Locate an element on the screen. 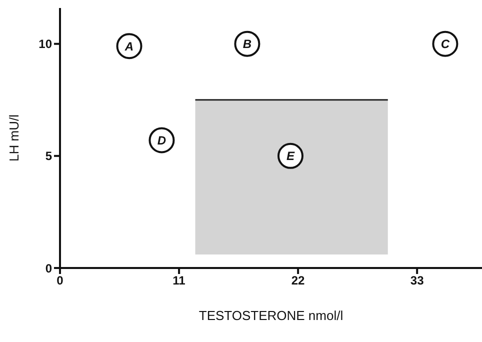  annotation: C is located at coordinates (445, 44).